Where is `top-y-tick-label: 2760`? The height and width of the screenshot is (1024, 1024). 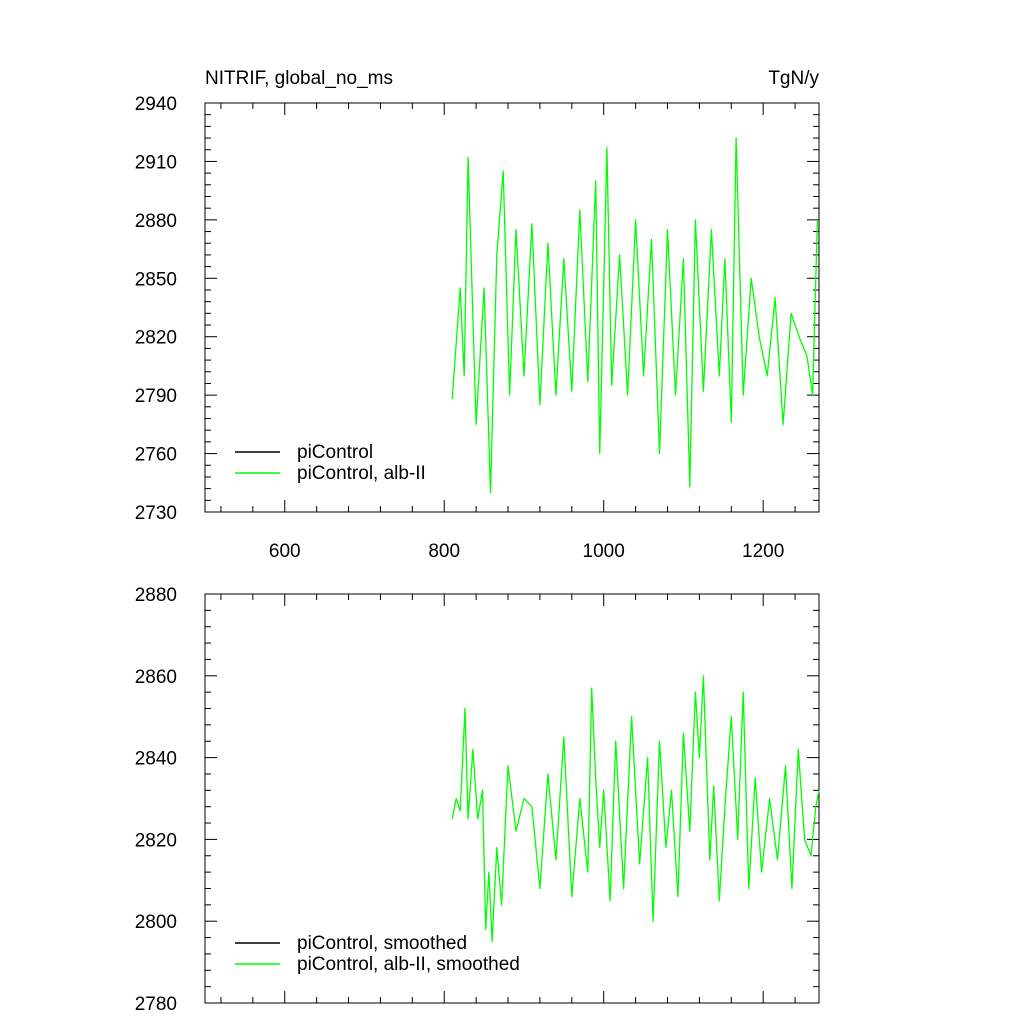 top-y-tick-label: 2760 is located at coordinates (156, 455).